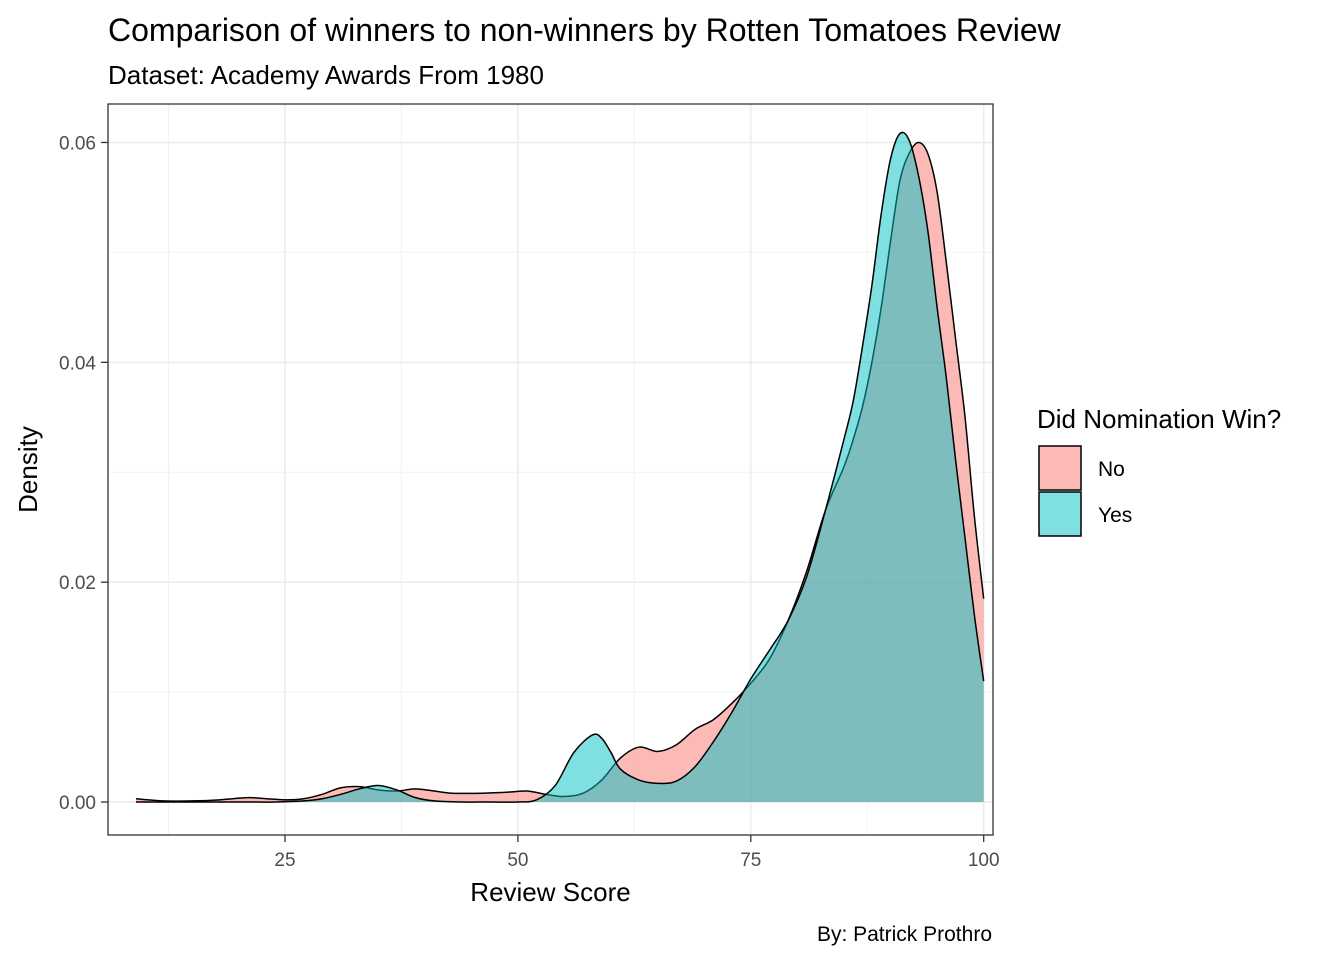  Describe the element at coordinates (284, 860) in the screenshot. I see `x-tick-label: 25` at that location.